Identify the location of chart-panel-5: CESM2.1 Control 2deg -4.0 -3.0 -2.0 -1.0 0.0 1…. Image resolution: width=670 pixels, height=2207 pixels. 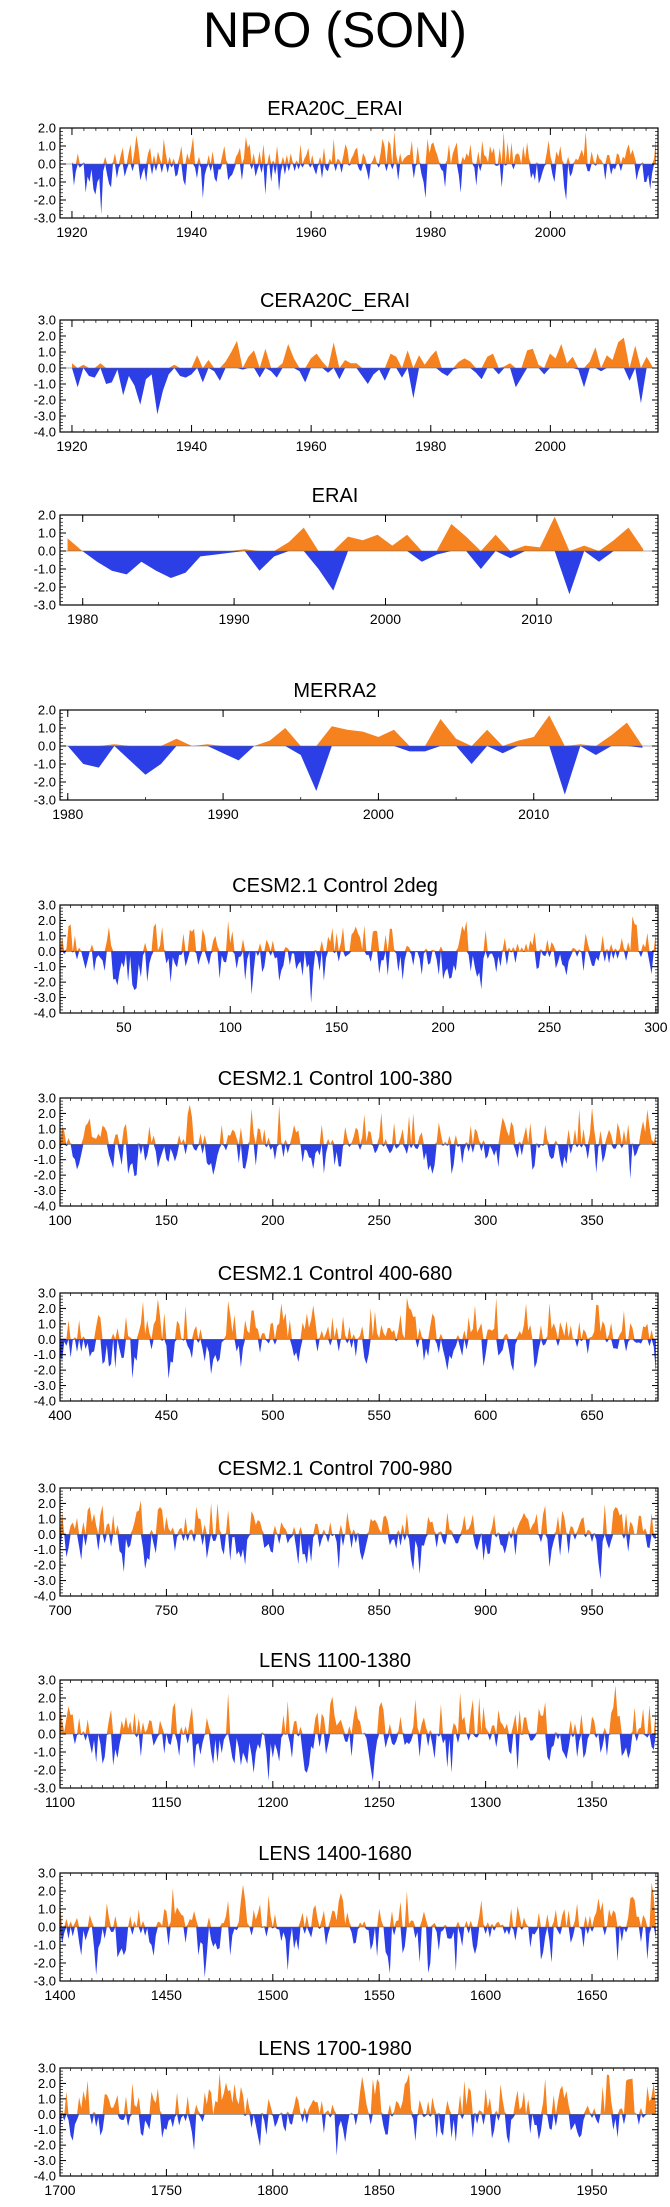
(335, 959).